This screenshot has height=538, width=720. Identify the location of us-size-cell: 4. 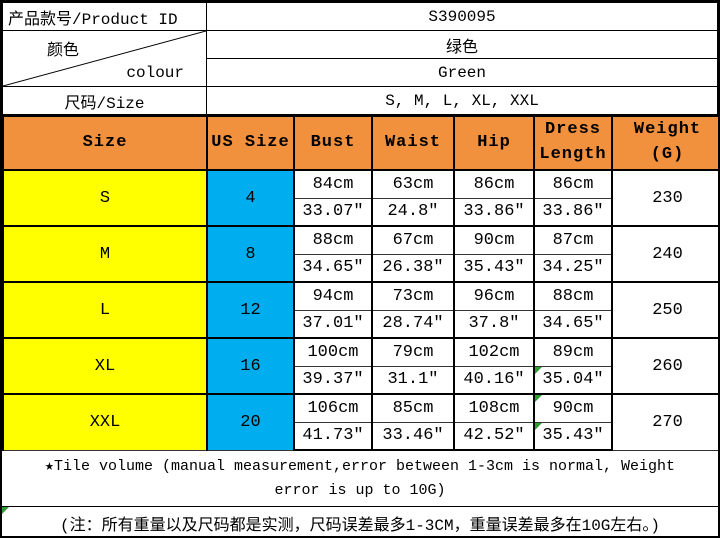
(250, 198).